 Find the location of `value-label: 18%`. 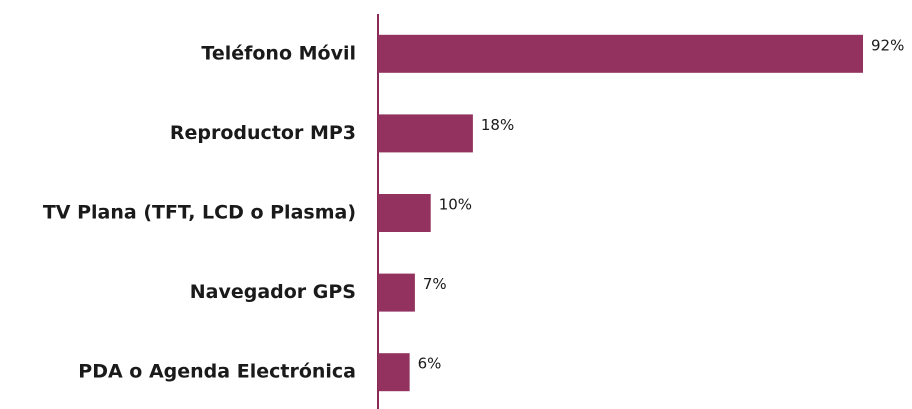

value-label: 18% is located at coordinates (497, 125).